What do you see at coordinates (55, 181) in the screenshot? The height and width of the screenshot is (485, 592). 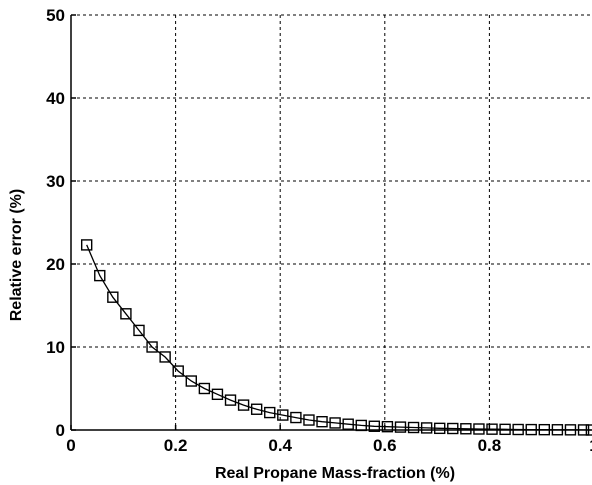 I see `y-tick-label: 30` at bounding box center [55, 181].